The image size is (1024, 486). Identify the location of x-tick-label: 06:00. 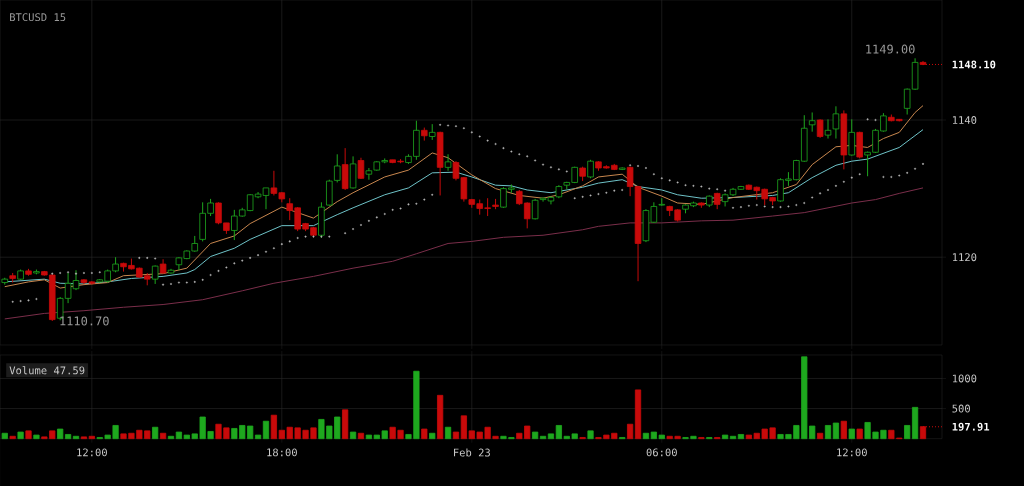
(661, 452).